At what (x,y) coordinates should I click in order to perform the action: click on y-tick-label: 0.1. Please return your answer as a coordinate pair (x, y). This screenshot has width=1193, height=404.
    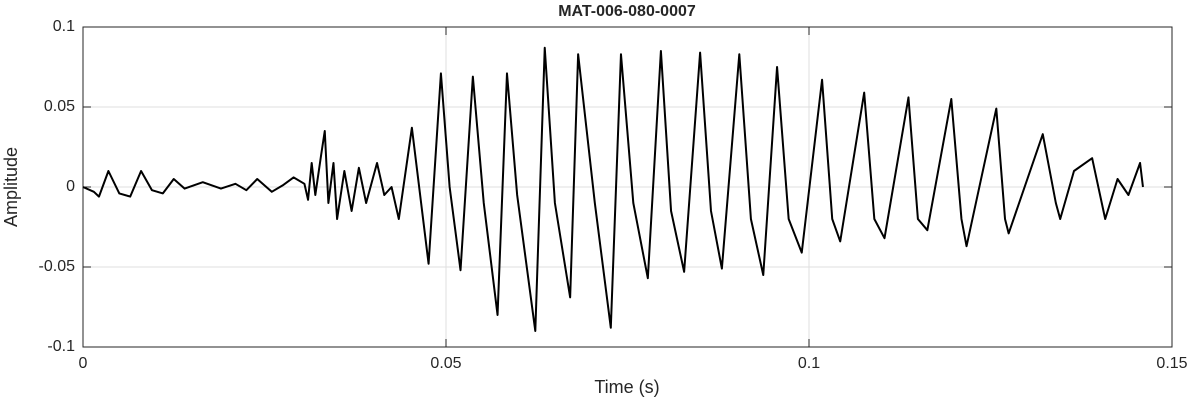
    Looking at the image, I should click on (64, 26).